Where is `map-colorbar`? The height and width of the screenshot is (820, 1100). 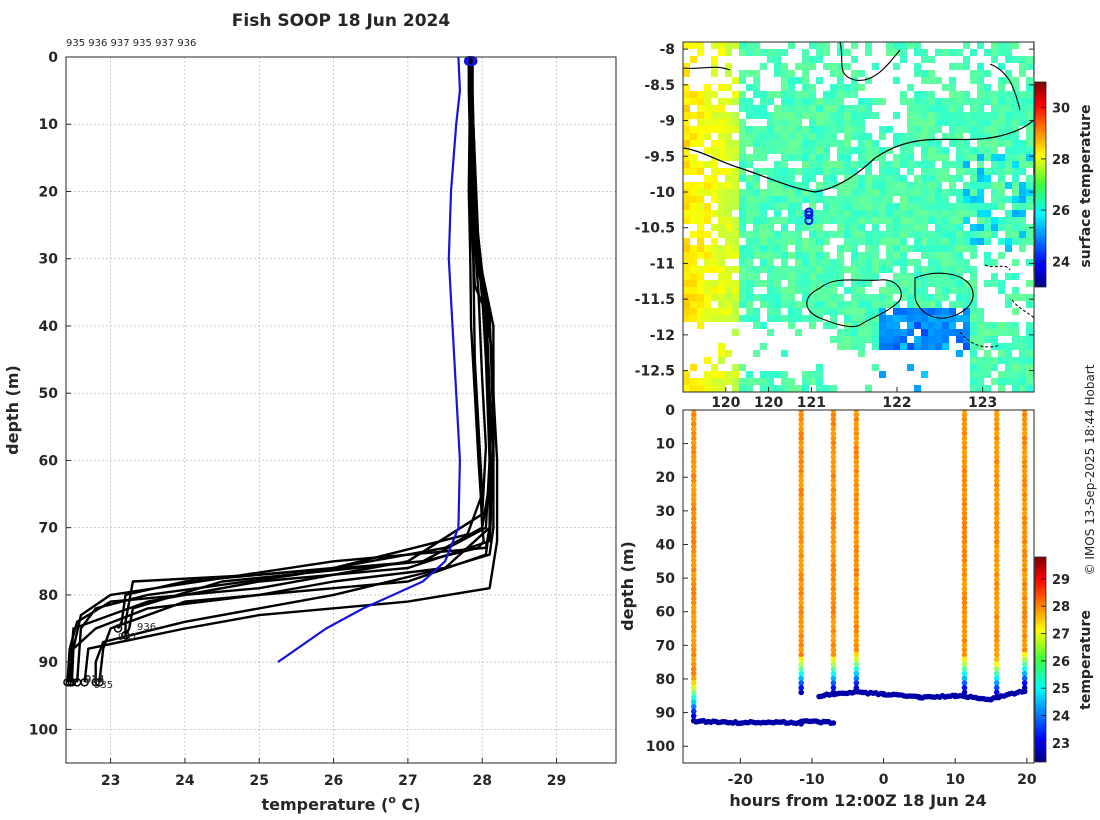 map-colorbar is located at coordinates (1040, 184).